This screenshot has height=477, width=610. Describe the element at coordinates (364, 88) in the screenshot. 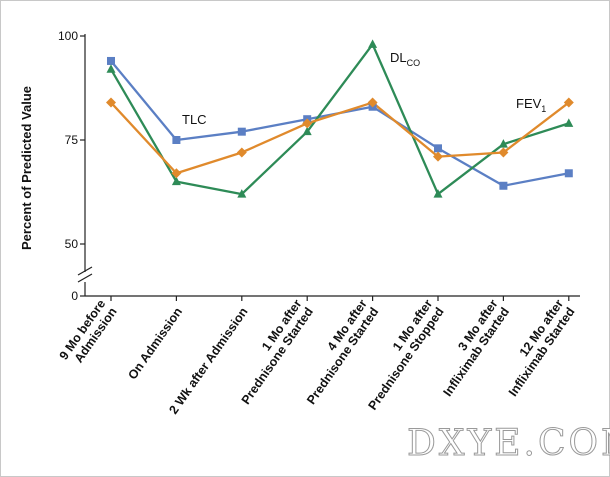

I see `labels: TLC DLCO FEV1` at that location.